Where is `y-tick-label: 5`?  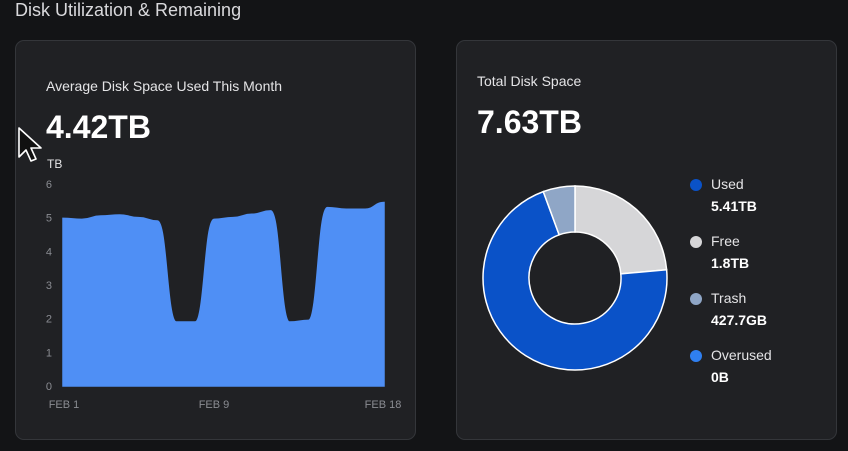
y-tick-label: 5 is located at coordinates (49, 219).